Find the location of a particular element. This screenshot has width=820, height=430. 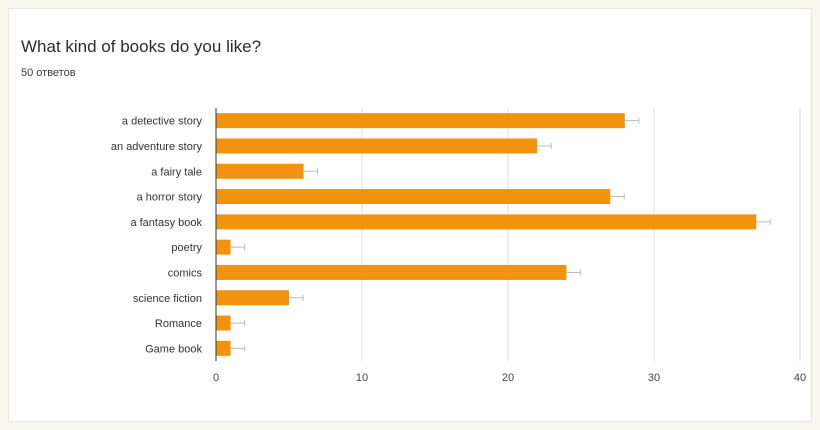

response-count: 50 ответов is located at coordinates (48, 73).